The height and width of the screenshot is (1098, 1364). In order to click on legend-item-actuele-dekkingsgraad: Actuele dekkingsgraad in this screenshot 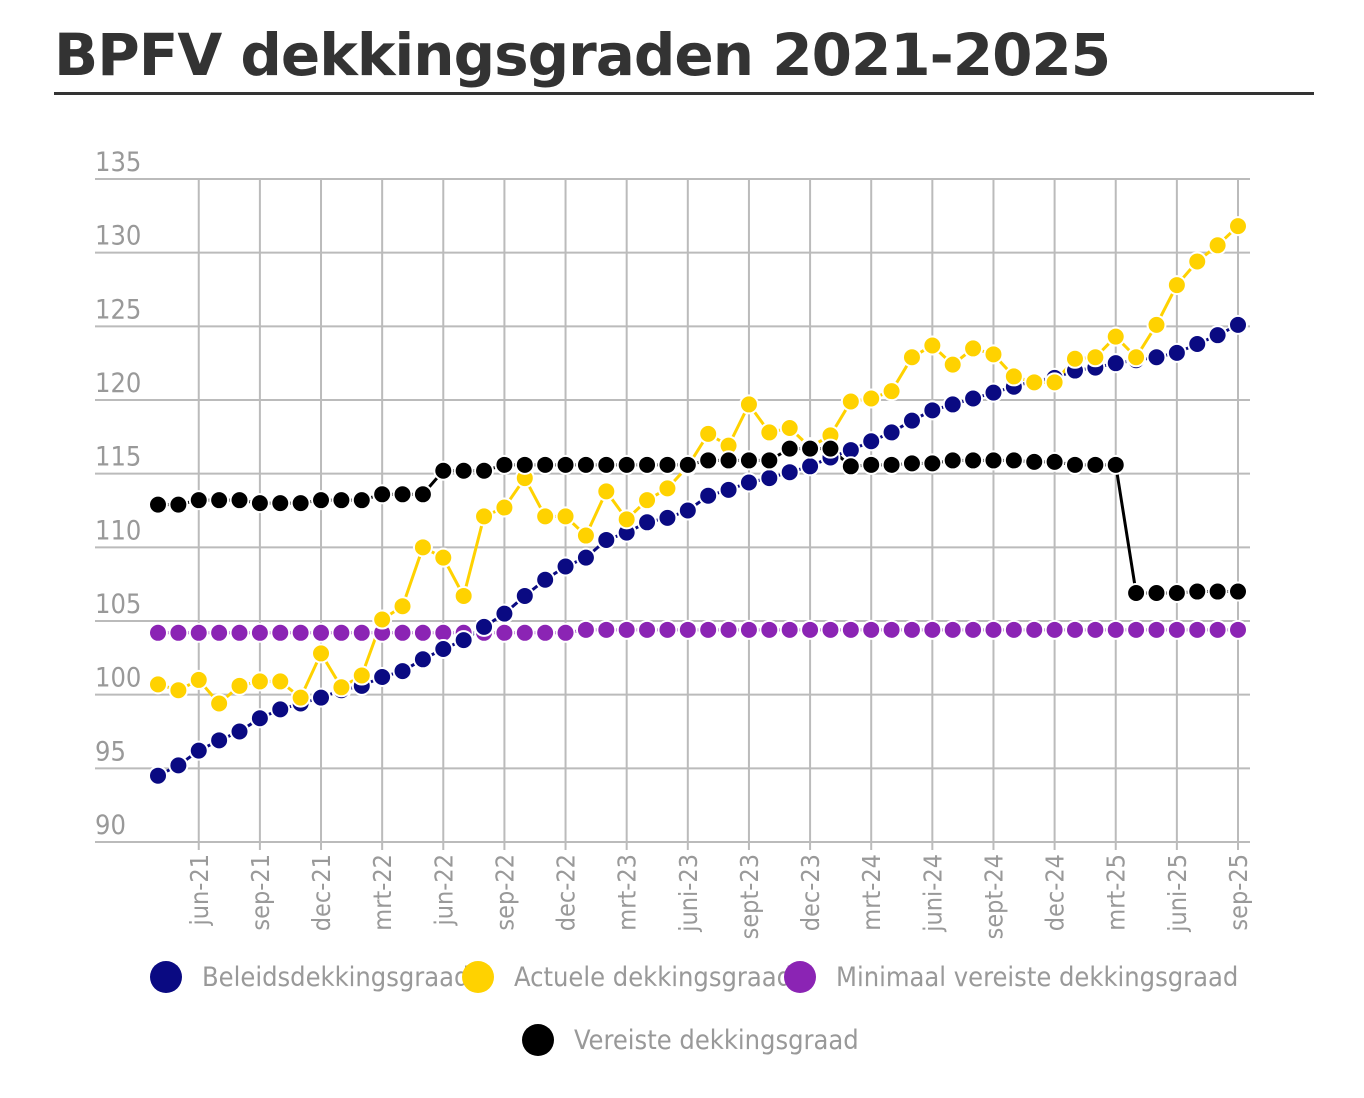, I will do `click(627, 977)`.